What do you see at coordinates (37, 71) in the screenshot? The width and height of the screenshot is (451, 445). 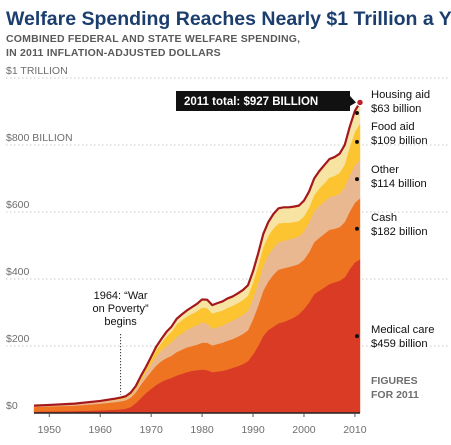 I see `y-tick-label: $1 TRILLION` at bounding box center [37, 71].